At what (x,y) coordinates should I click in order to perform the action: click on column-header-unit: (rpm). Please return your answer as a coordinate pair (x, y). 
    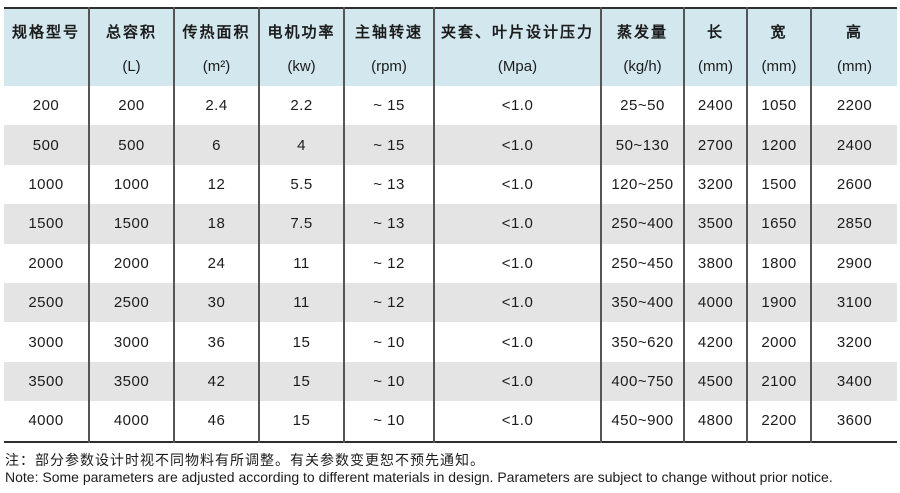
    Looking at the image, I should click on (389, 66).